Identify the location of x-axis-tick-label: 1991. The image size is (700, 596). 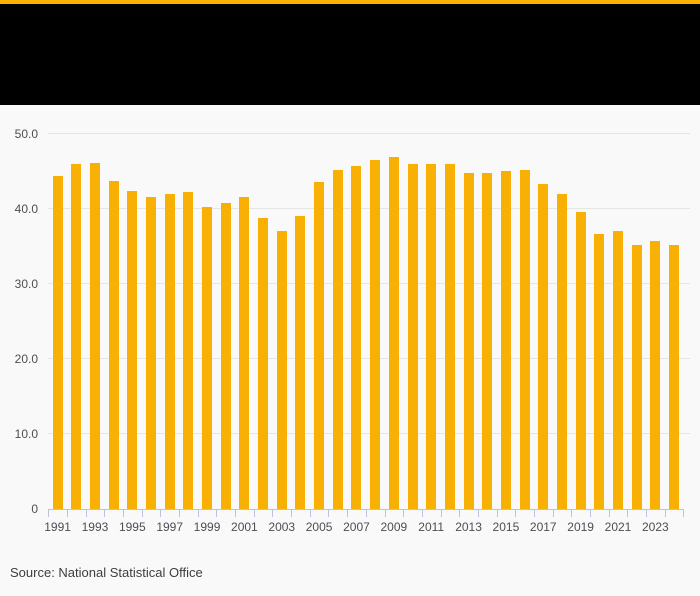
(57, 527).